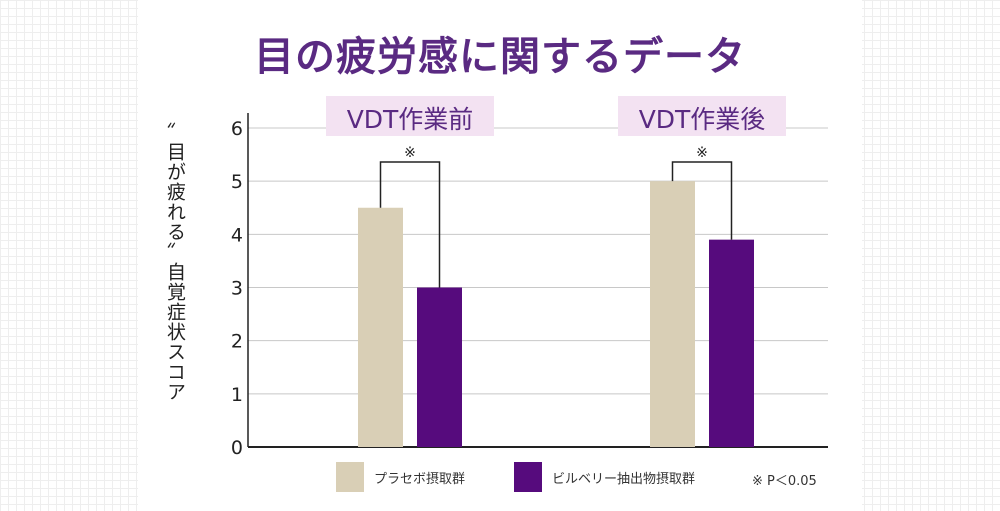 Image resolution: width=1000 pixels, height=511 pixels. I want to click on category-label: VDT作業前, so click(410, 119).